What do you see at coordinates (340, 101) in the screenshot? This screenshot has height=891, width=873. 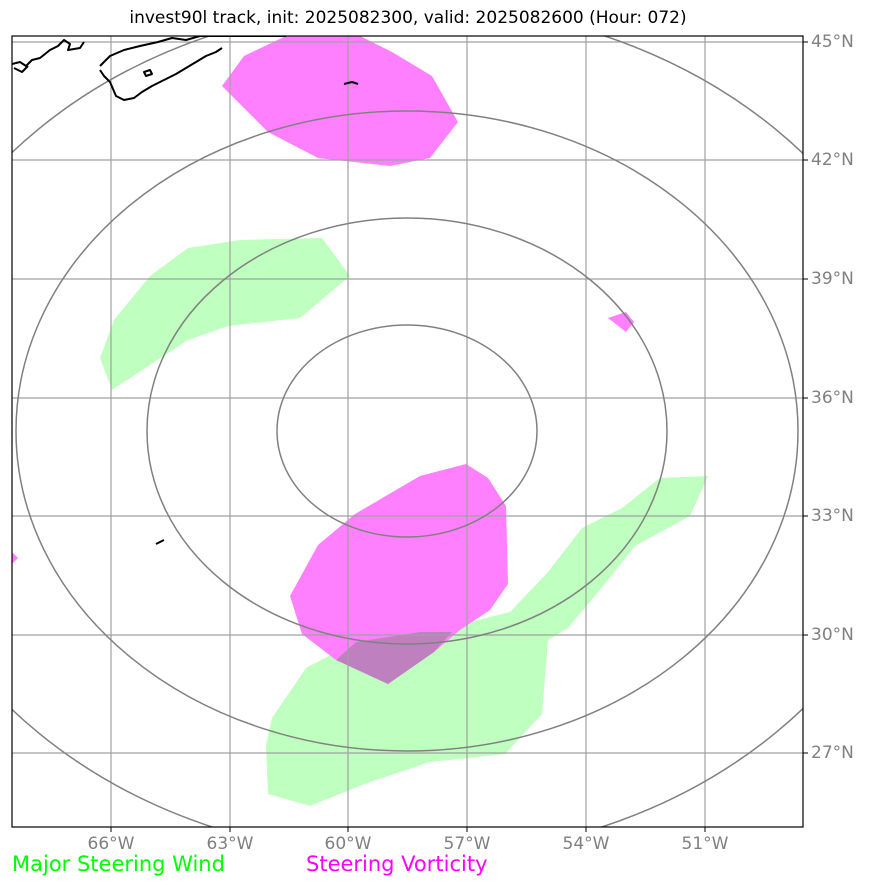 I see `steering-vorticity-area-north` at bounding box center [340, 101].